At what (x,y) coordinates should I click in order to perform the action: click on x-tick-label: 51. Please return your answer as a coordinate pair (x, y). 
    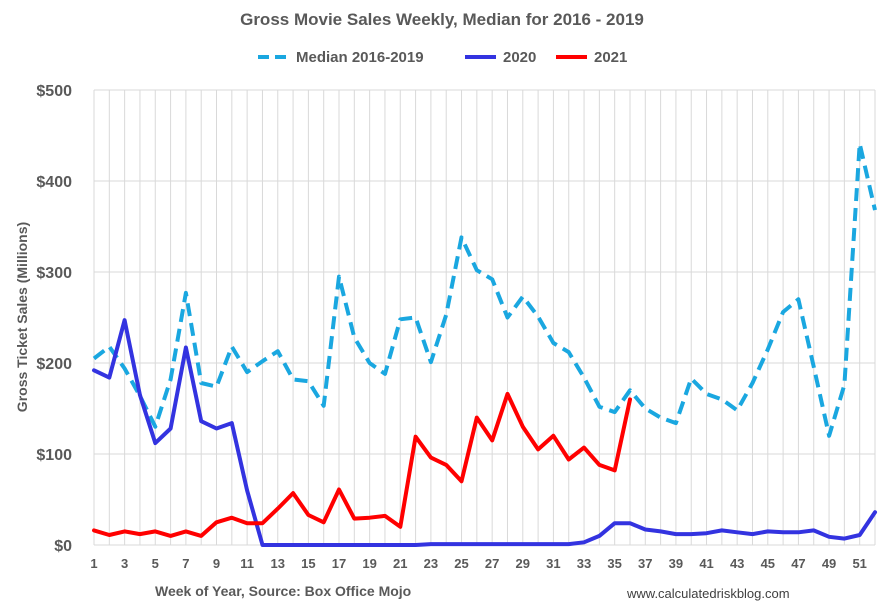
    Looking at the image, I should click on (859, 563).